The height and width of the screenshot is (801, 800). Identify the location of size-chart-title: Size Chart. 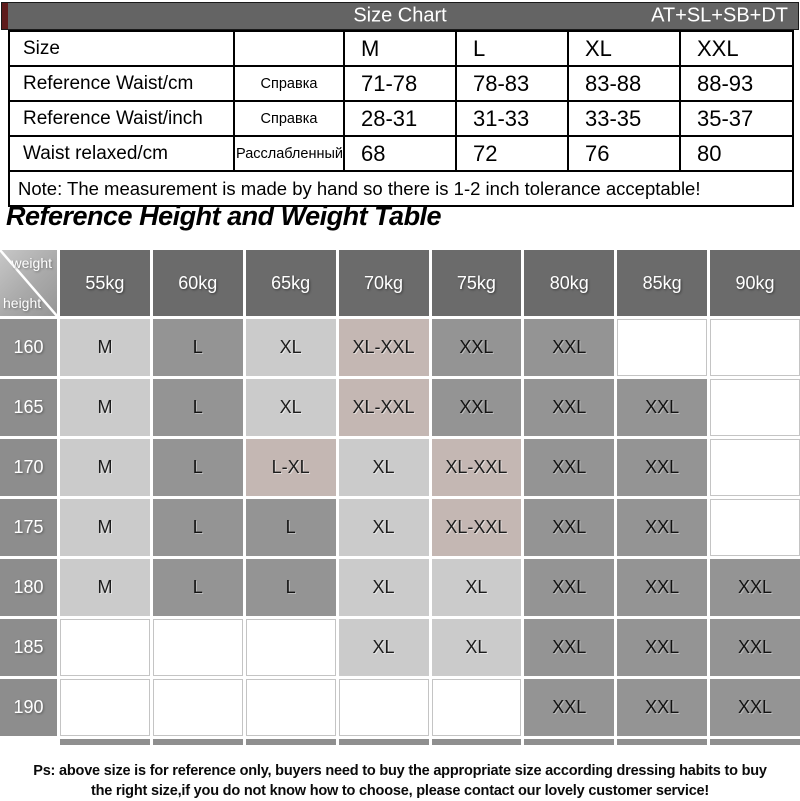
(400, 15).